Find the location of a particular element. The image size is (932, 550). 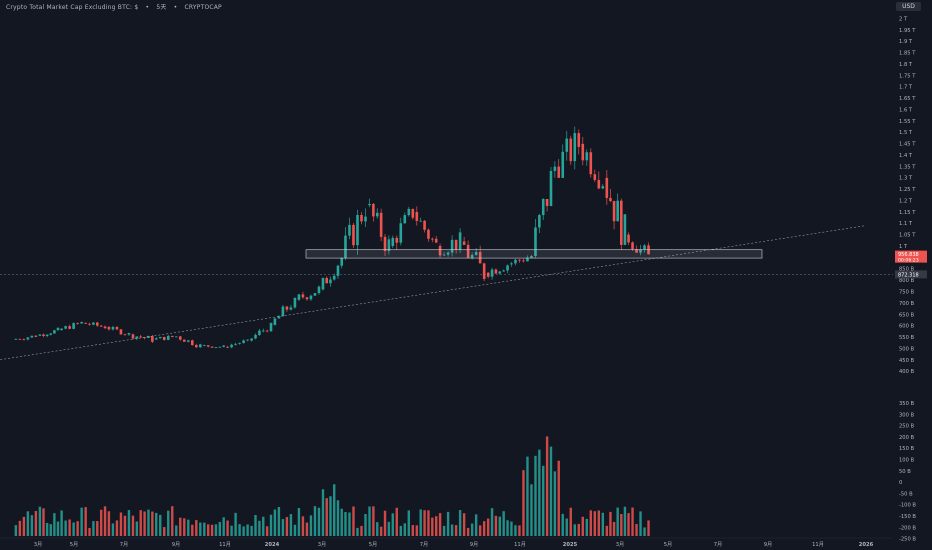

price-tick-label: 450 B is located at coordinates (907, 361).